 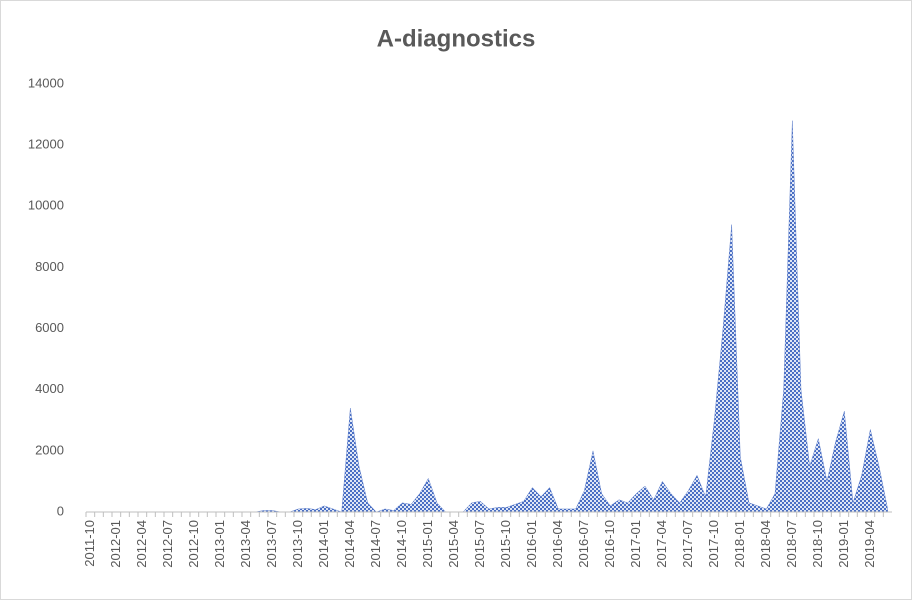 What do you see at coordinates (453, 544) in the screenshot?
I see `x-tick-label: 2015-04` at bounding box center [453, 544].